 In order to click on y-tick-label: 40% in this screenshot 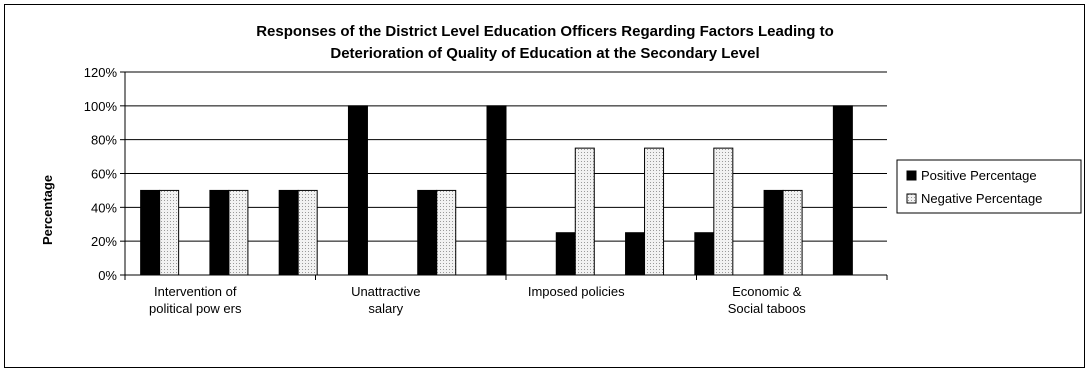, I will do `click(104, 207)`.